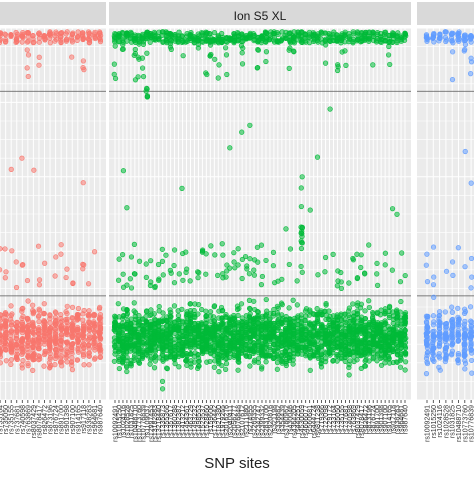  I want to click on x-tick-label: rs938283, so click(89, 419).